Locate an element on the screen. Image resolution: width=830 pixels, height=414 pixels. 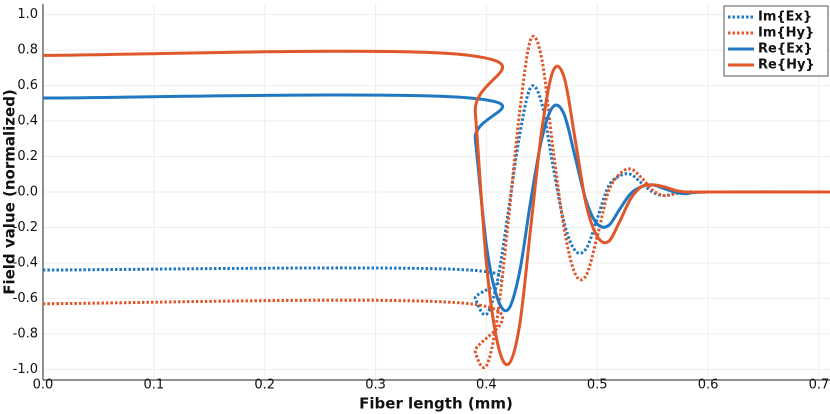
legend-label: Re{Ex} is located at coordinates (785, 49).